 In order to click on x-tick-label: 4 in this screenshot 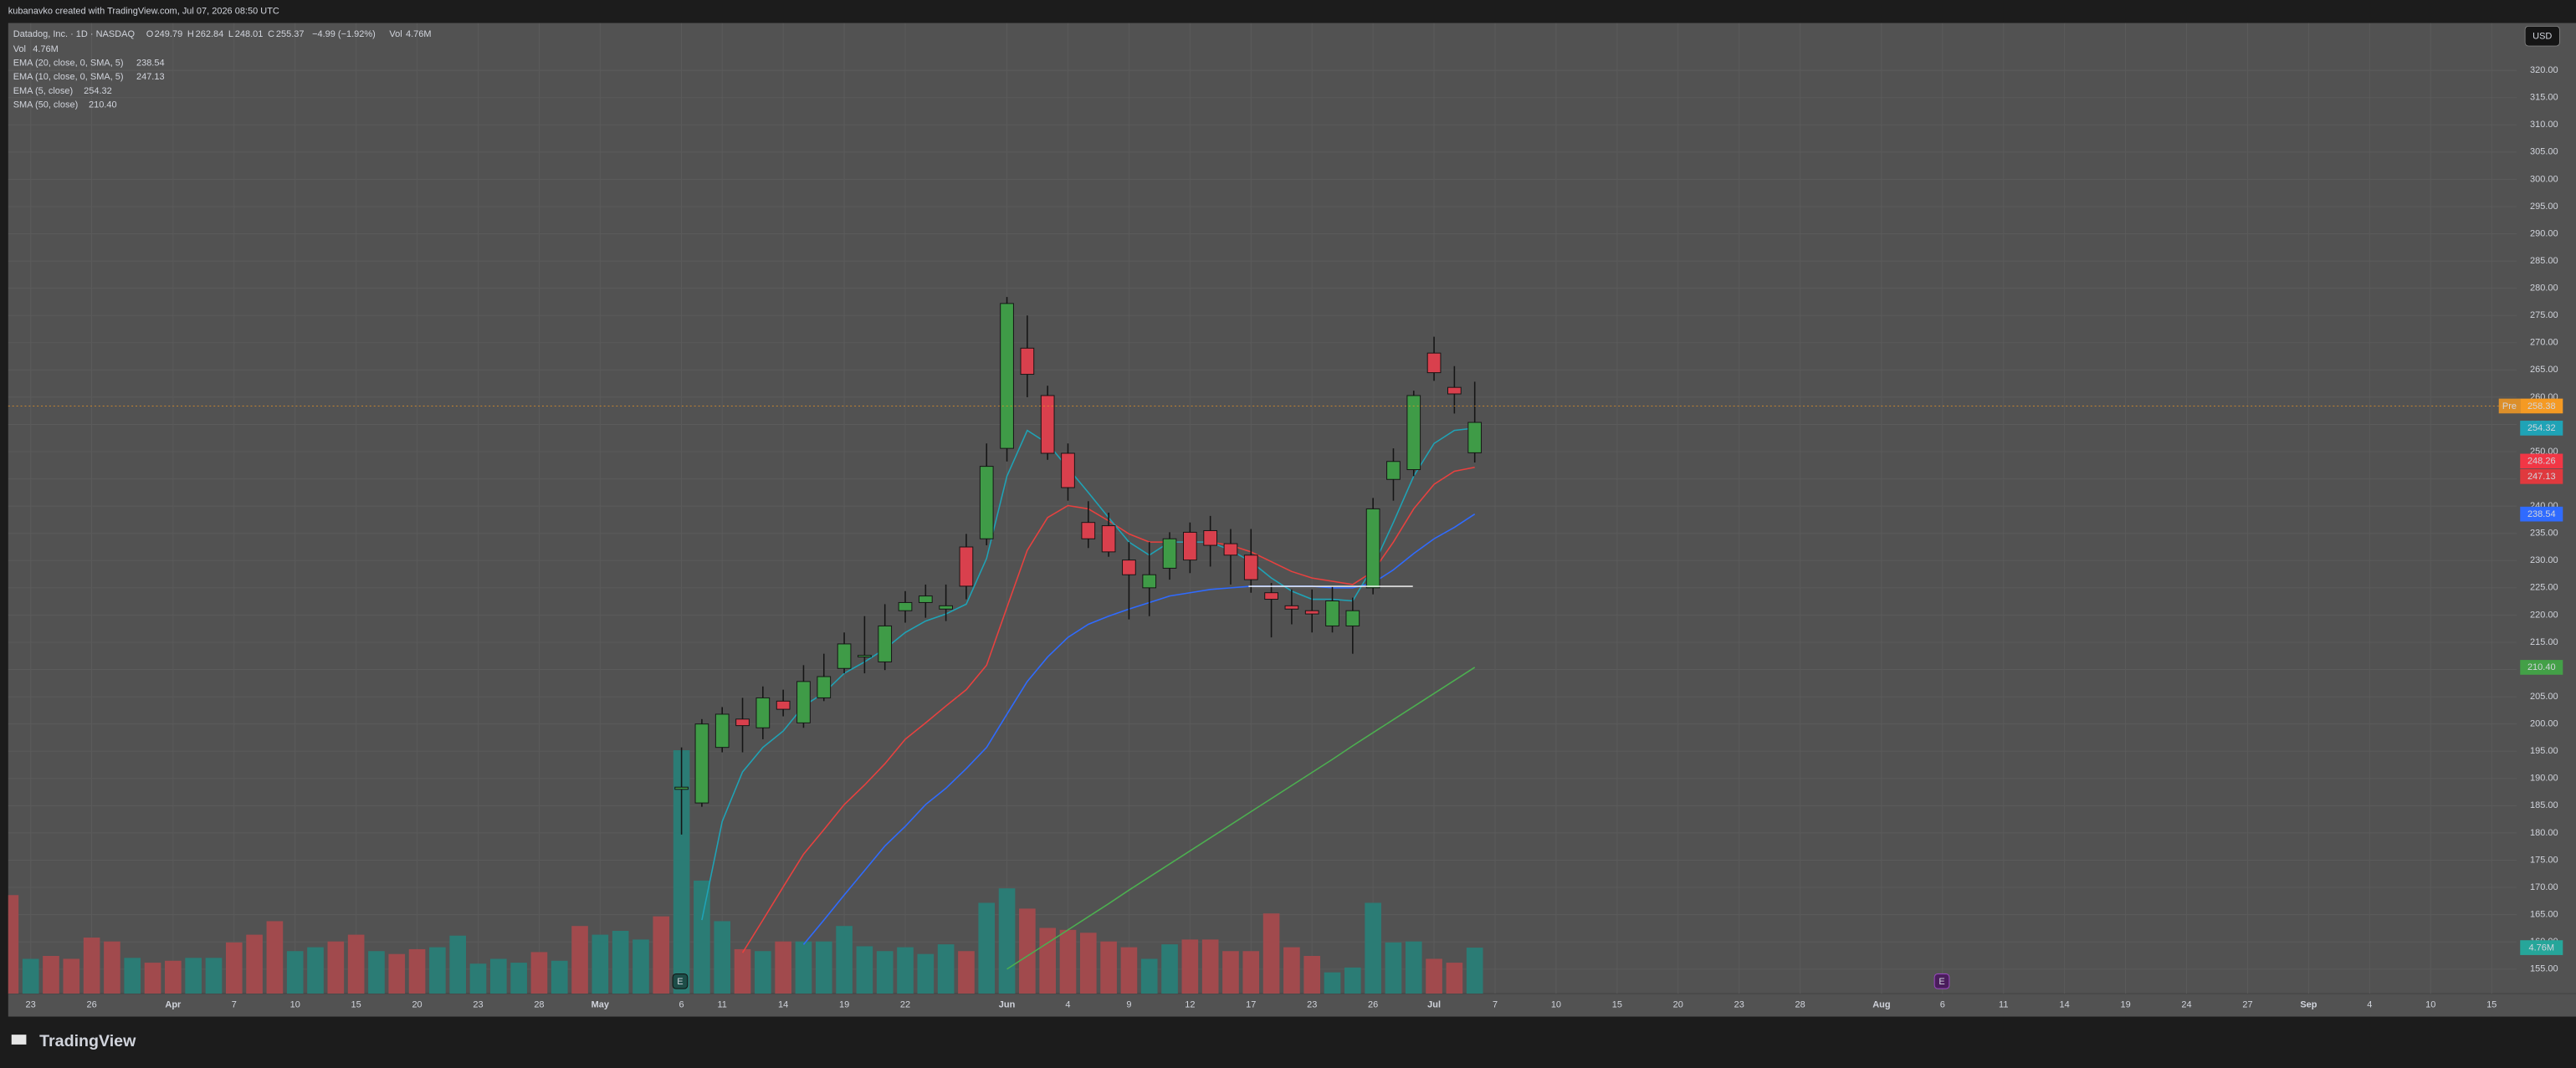, I will do `click(1068, 1005)`.